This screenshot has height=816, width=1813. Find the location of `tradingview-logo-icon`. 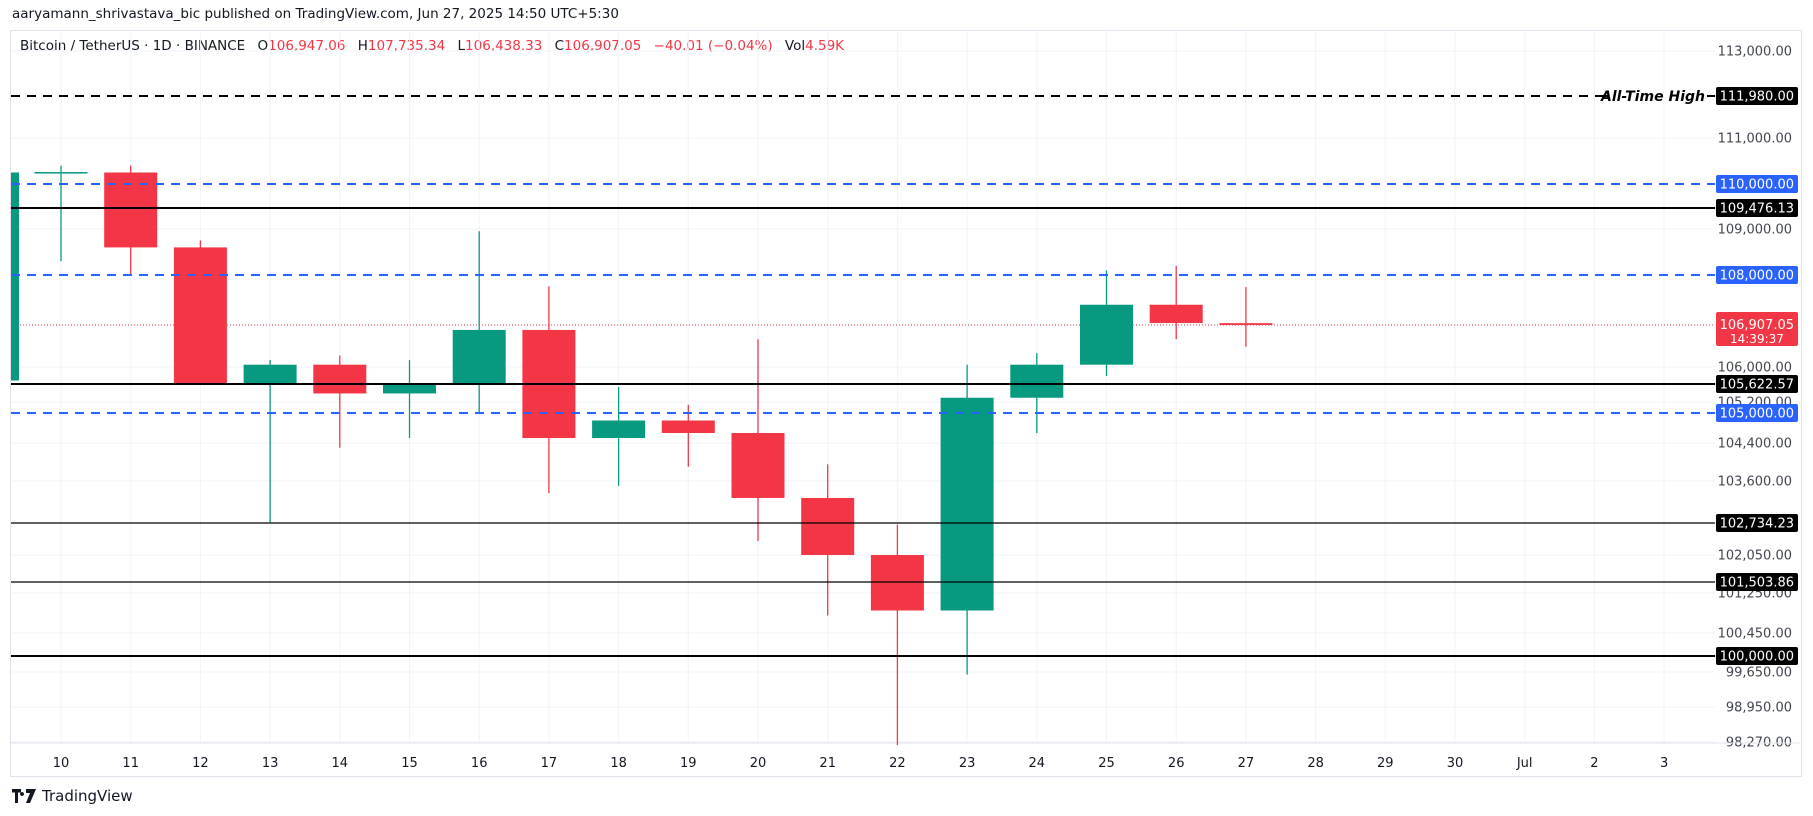

tradingview-logo-icon is located at coordinates (24, 796).